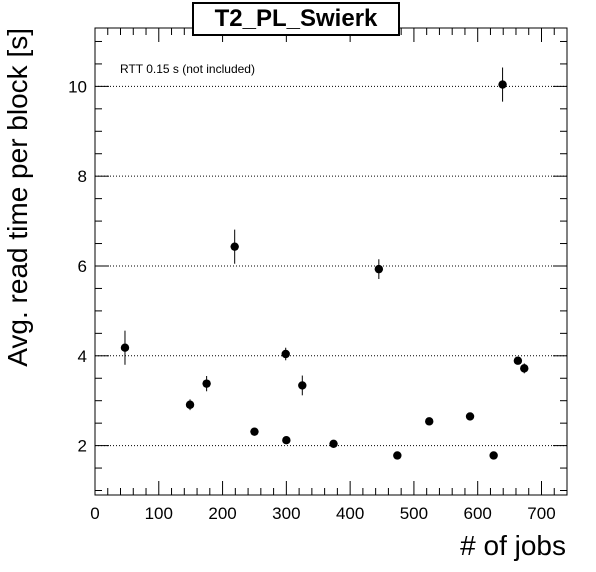 The width and height of the screenshot is (596, 572). What do you see at coordinates (478, 513) in the screenshot?
I see `x-tick-label: 600` at bounding box center [478, 513].